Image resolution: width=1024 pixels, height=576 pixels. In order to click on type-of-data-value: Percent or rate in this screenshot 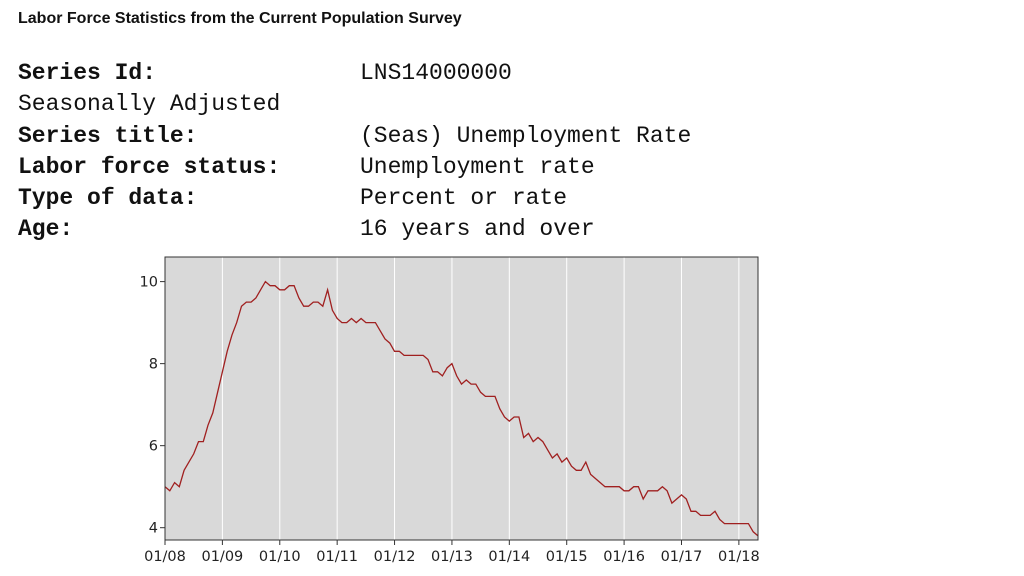, I will do `click(464, 198)`.